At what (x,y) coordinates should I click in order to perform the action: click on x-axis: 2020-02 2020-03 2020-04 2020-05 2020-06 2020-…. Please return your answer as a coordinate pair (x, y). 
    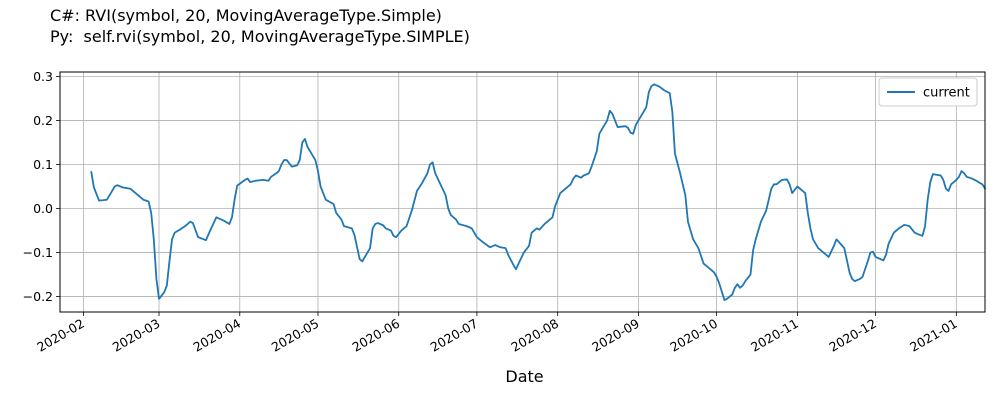
    Looking at the image, I should click on (497, 333).